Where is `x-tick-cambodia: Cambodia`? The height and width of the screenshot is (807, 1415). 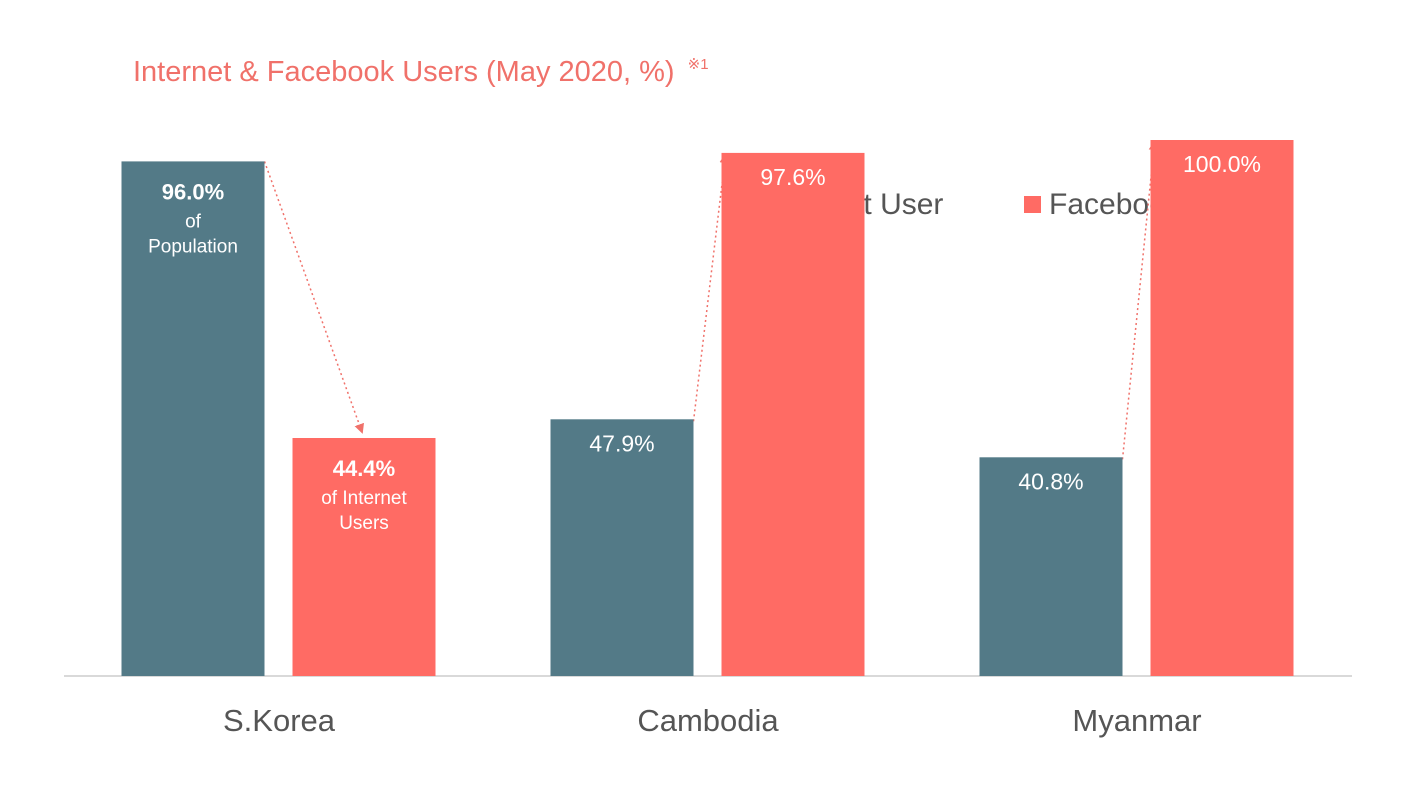 x-tick-cambodia: Cambodia is located at coordinates (708, 720).